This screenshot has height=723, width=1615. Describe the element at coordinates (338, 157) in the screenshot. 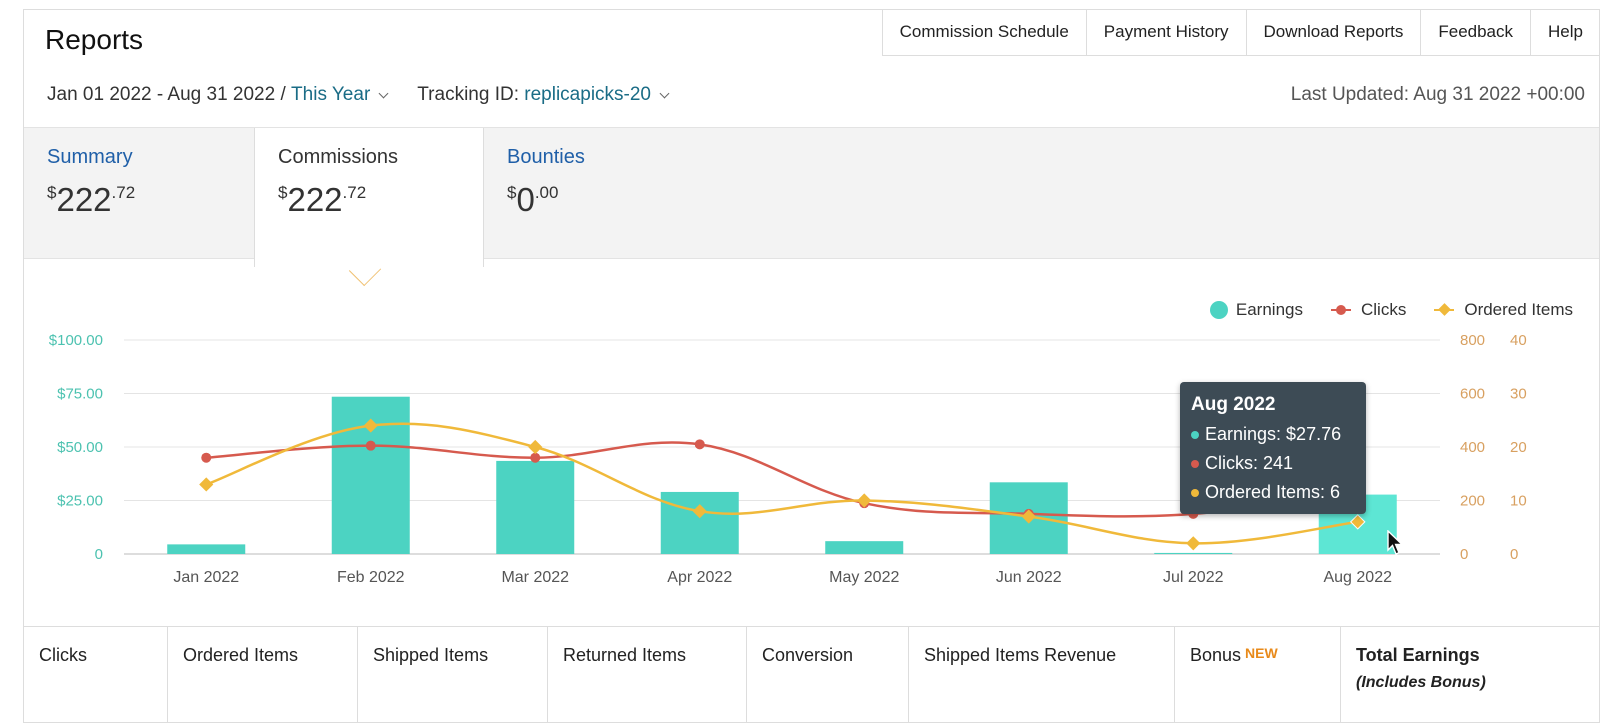

I see `tab-commissions-label: Commissions` at that location.